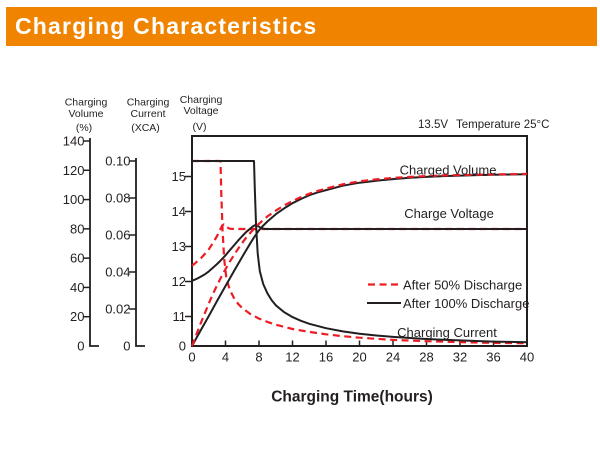 This screenshot has height=451, width=600. Describe the element at coordinates (460, 357) in the screenshot. I see `x-tick-label-32: 32` at that location.